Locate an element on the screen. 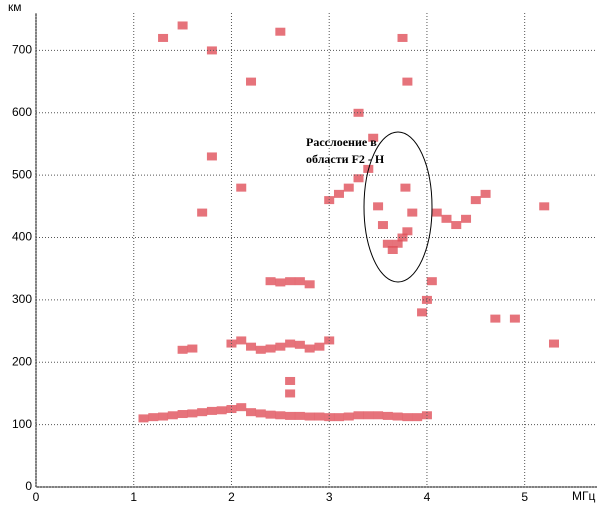  x-tick-label: 1 is located at coordinates (133, 497).